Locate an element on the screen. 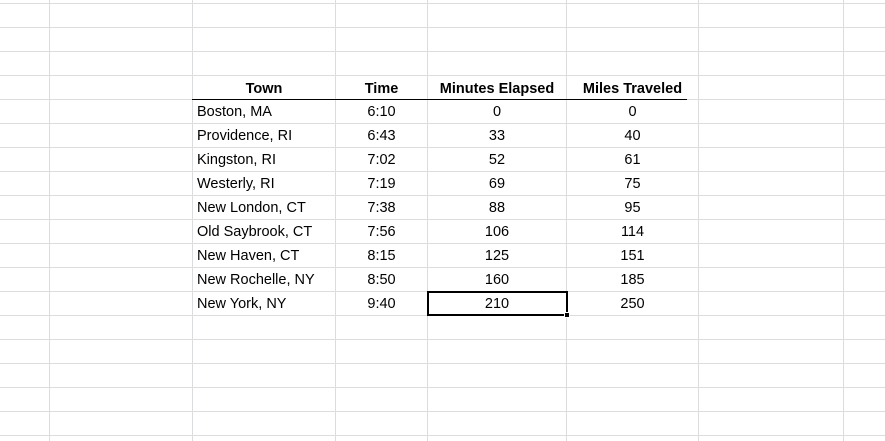 The height and width of the screenshot is (441, 885). header-underline is located at coordinates (439, 99).